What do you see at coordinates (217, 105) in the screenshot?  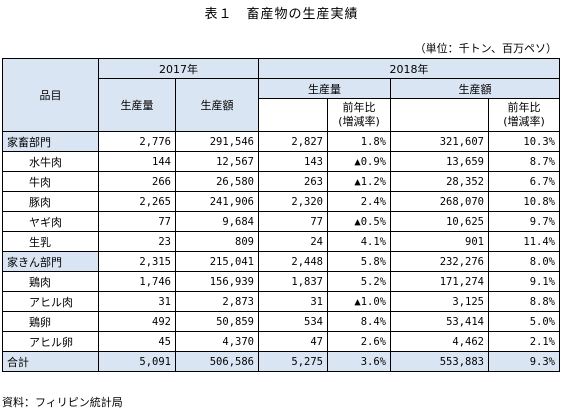 I see `header-2017-value: 生産額` at bounding box center [217, 105].